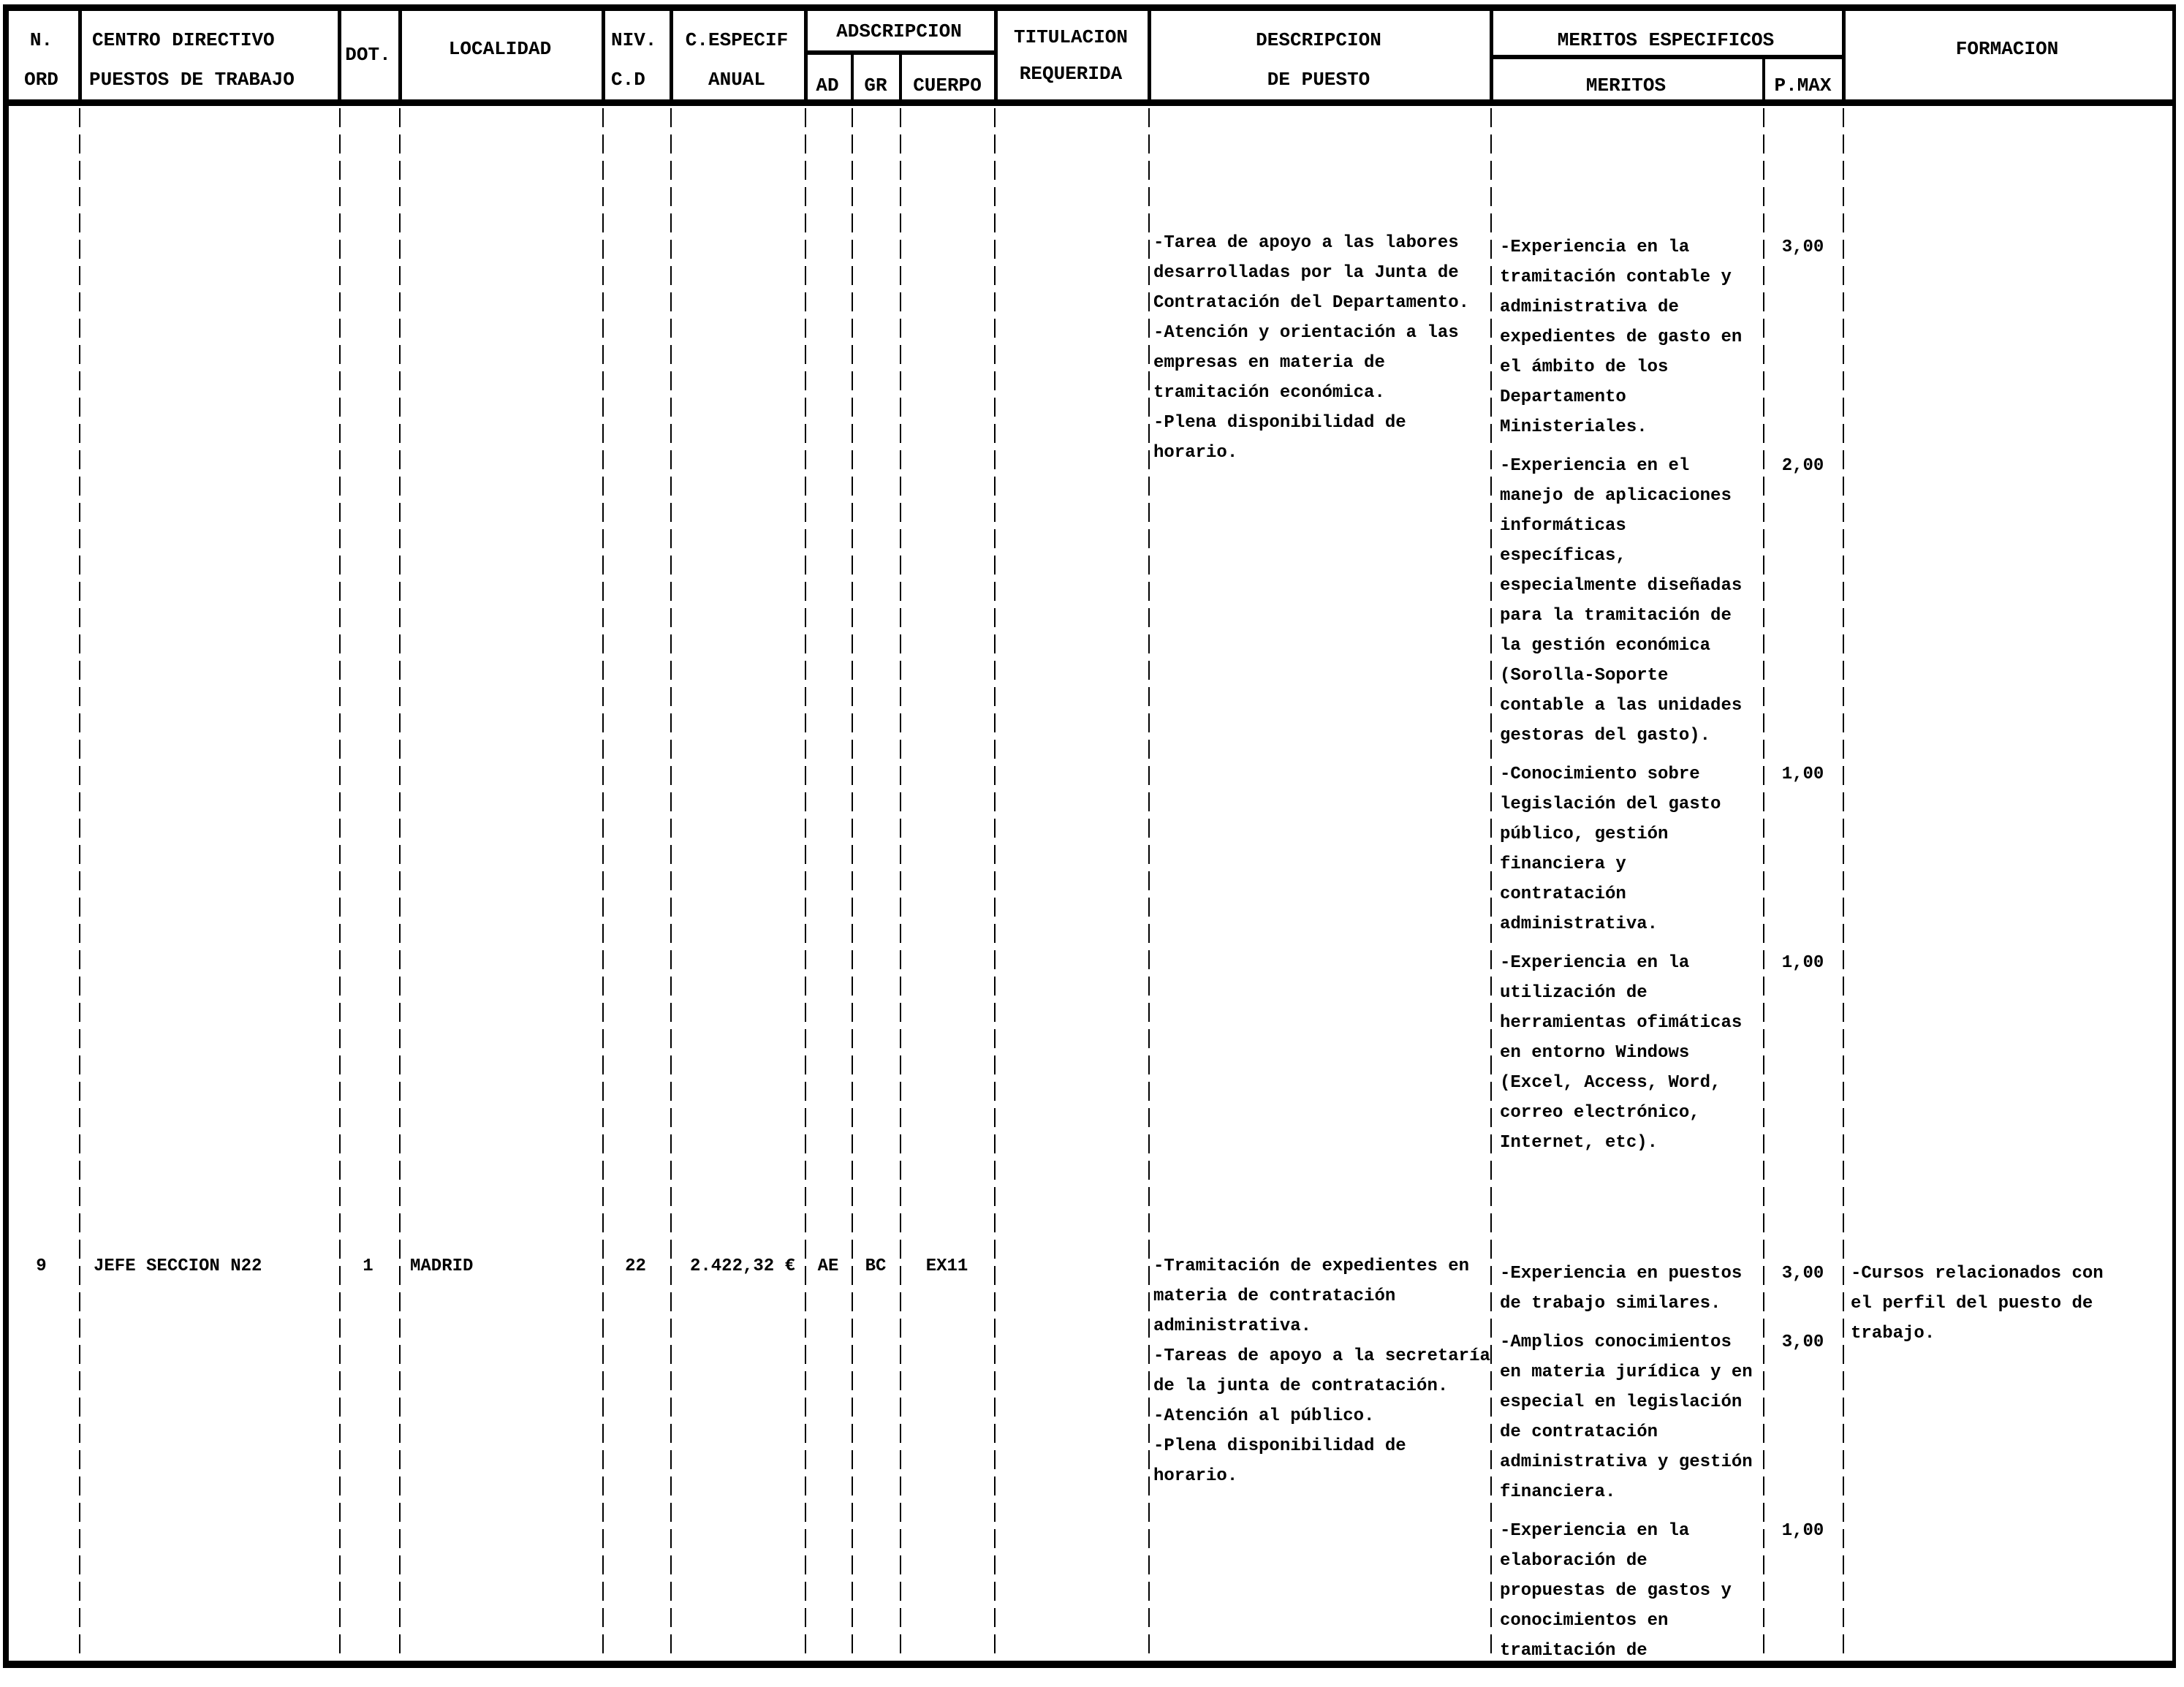 The height and width of the screenshot is (1687, 2184). Describe the element at coordinates (828, 1266) in the screenshot. I see `cell-ad: AE` at that location.